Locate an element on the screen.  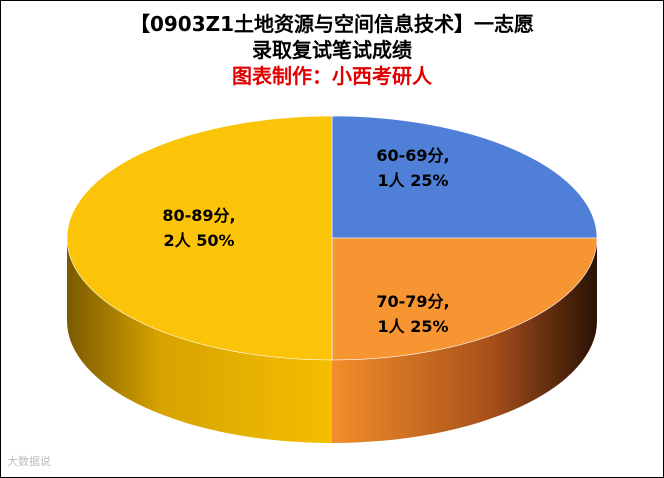
chart-subtitle: 录取复试笔试成绩 is located at coordinates (332, 50).